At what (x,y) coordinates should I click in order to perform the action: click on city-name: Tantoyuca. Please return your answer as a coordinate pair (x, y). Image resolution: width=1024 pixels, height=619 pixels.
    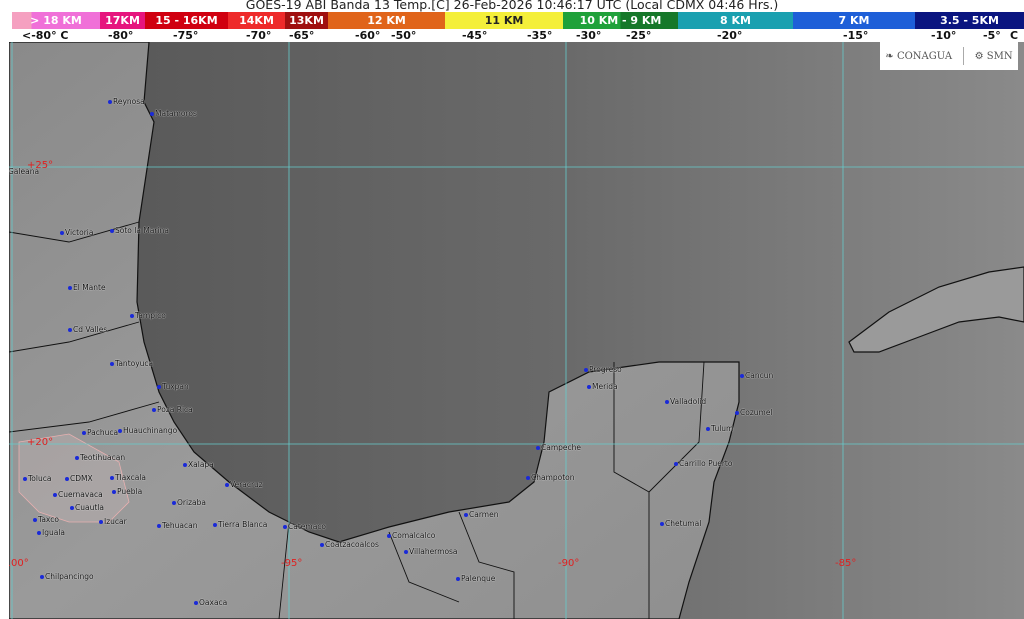
    Looking at the image, I should click on (134, 363).